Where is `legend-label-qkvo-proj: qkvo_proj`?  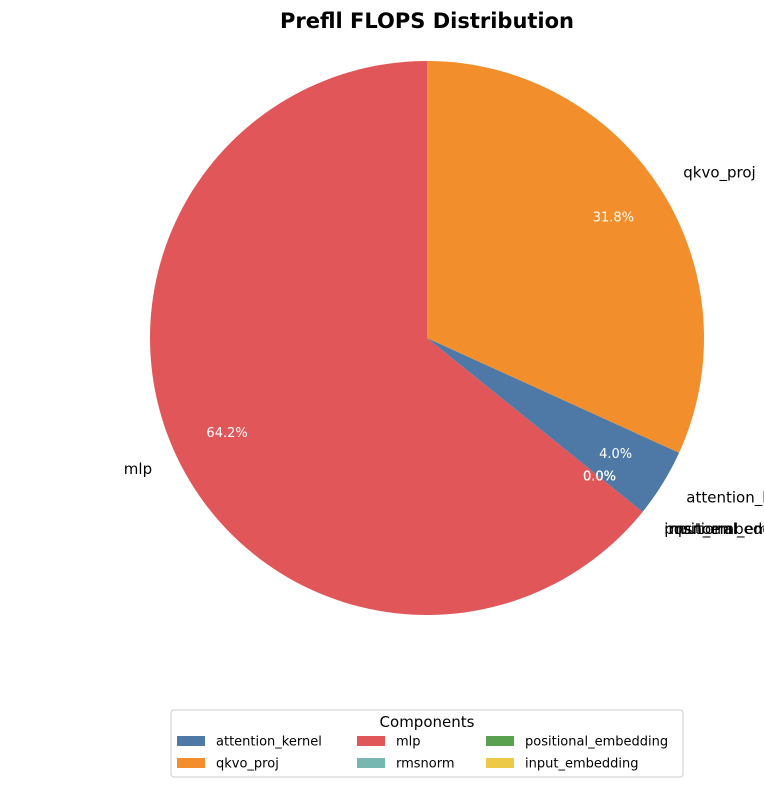 legend-label-qkvo-proj: qkvo_proj is located at coordinates (247, 764).